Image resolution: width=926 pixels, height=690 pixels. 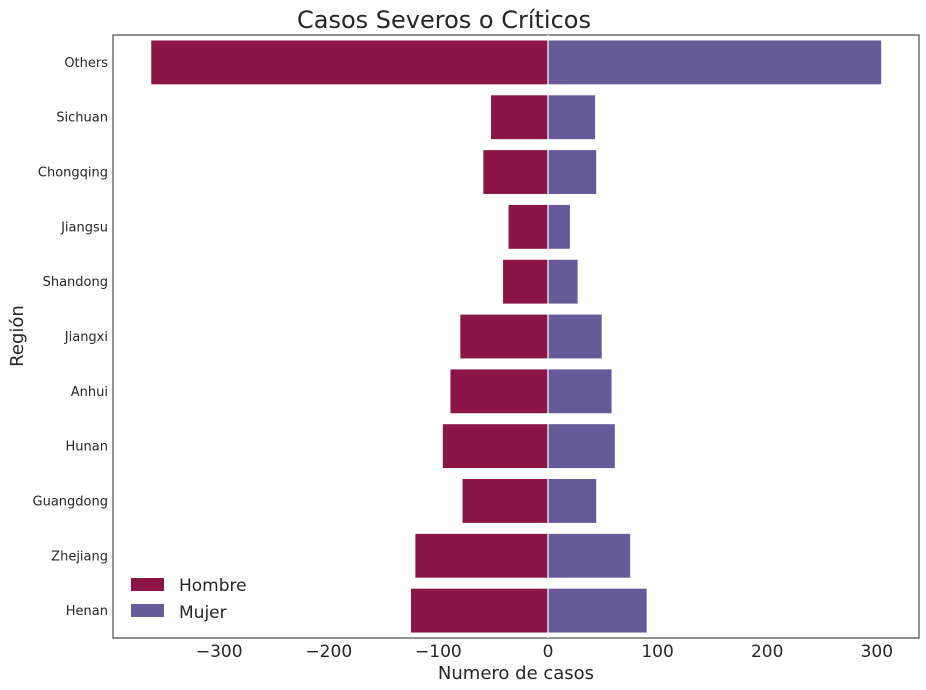 I want to click on y-tick-label: Anhui, so click(x=89, y=392).